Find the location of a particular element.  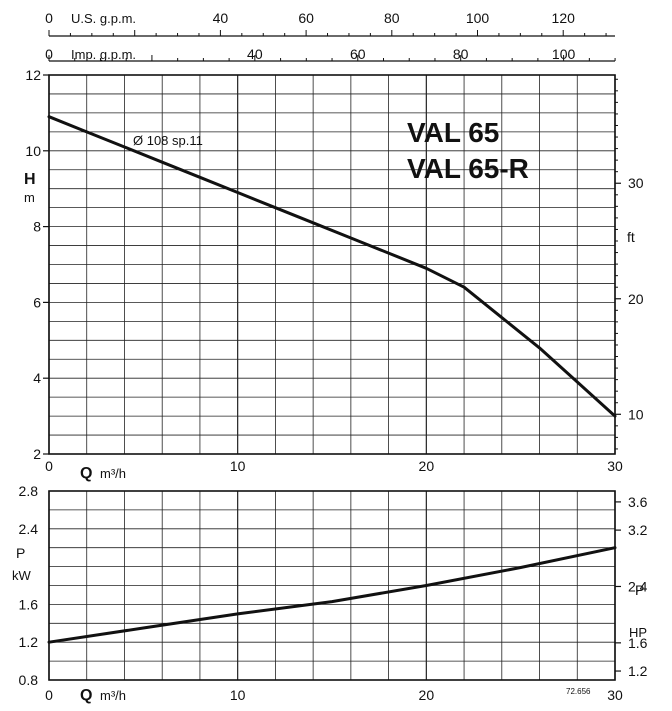

power-curve-line is located at coordinates (332, 595).